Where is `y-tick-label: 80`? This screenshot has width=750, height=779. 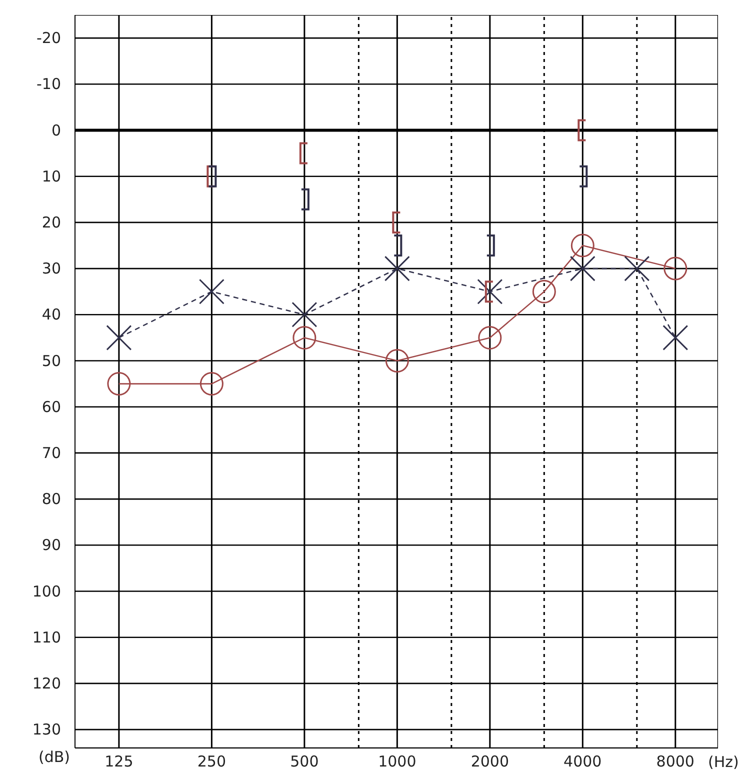
y-tick-label: 80 is located at coordinates (51, 499).